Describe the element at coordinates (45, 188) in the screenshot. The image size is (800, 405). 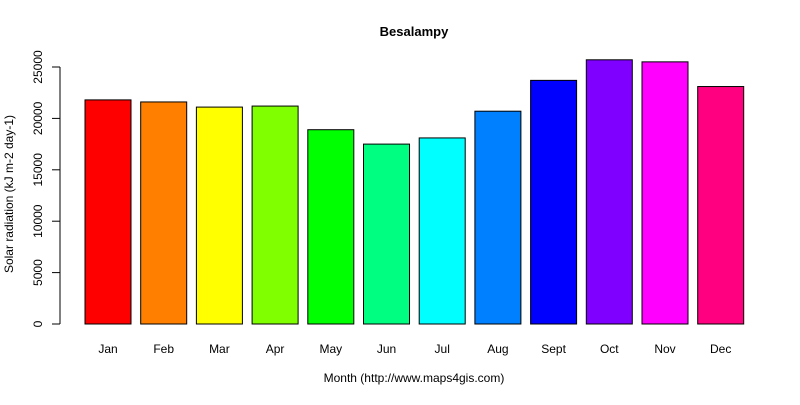
I see `y-axis-ticks: 0 5000 10000 15000 20000 25000` at that location.